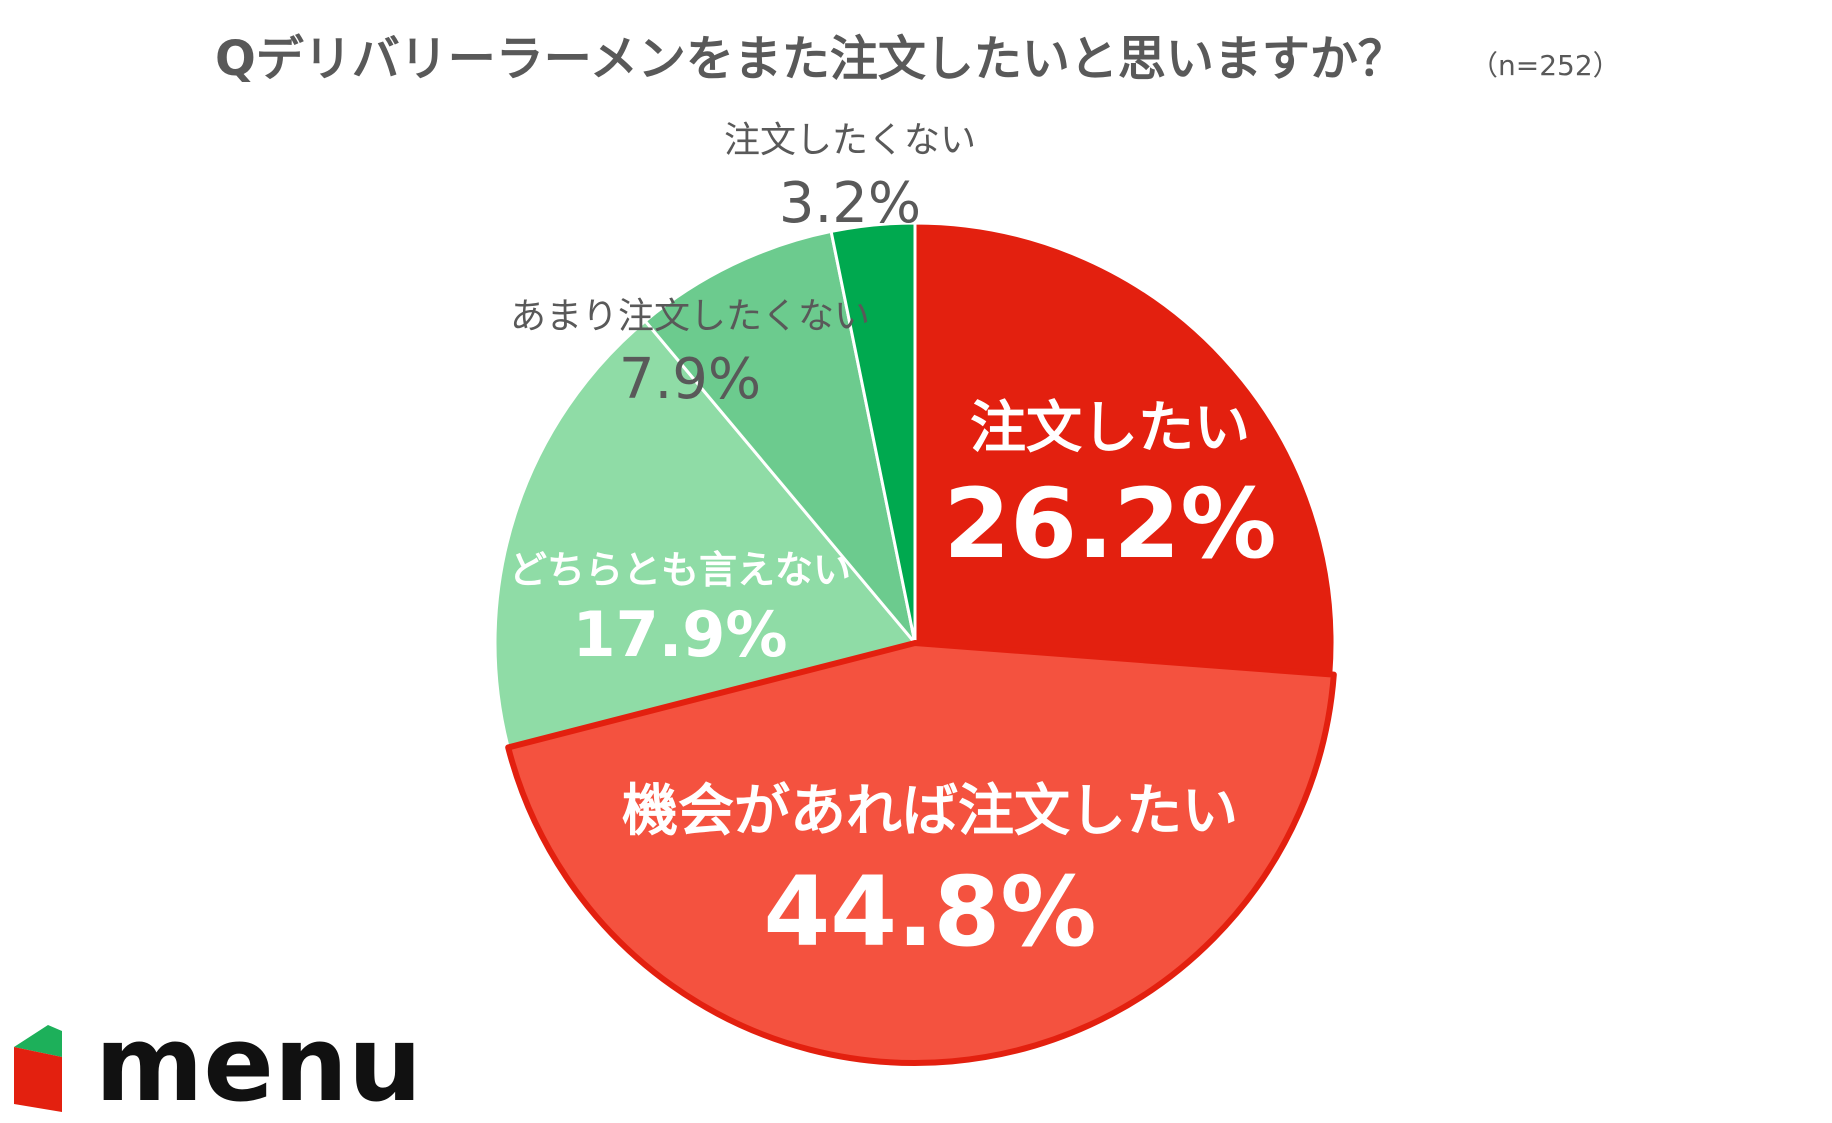 The width and height of the screenshot is (1832, 1123). Describe the element at coordinates (850, 140) in the screenshot. I see `slice-label-not-order: 注文したくない` at that location.